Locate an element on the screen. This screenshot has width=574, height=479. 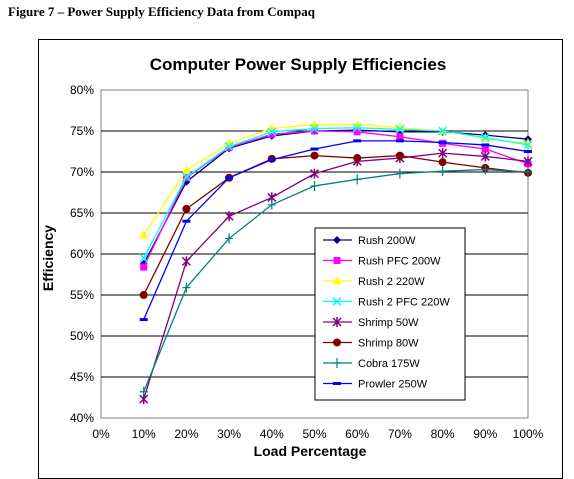
x-axis-label: Load Percentage is located at coordinates (310, 451).